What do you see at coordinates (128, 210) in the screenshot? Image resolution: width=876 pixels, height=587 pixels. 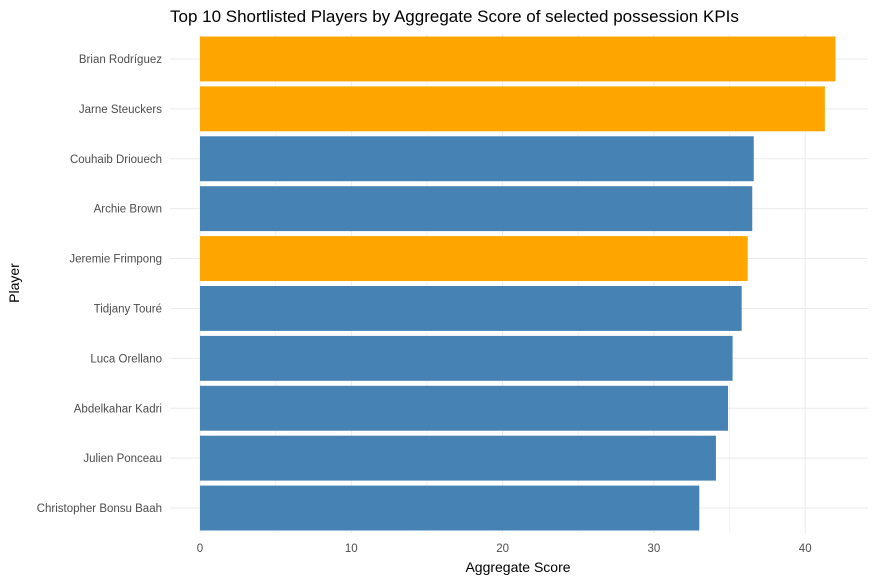 I see `y-tick-label: Archie Brown` at bounding box center [128, 210].